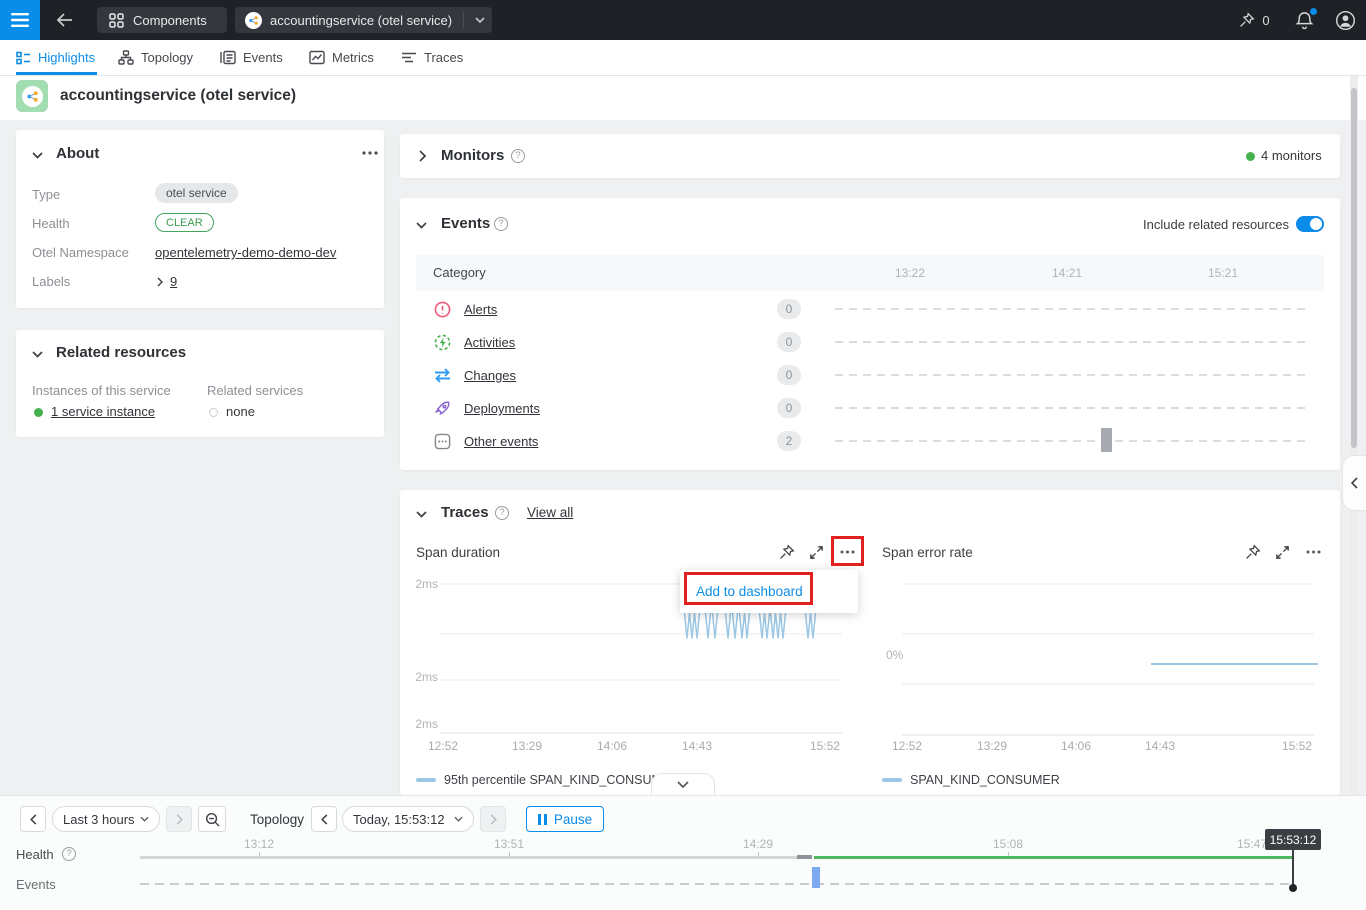  I want to click on other-events-marker, so click(1106, 440).